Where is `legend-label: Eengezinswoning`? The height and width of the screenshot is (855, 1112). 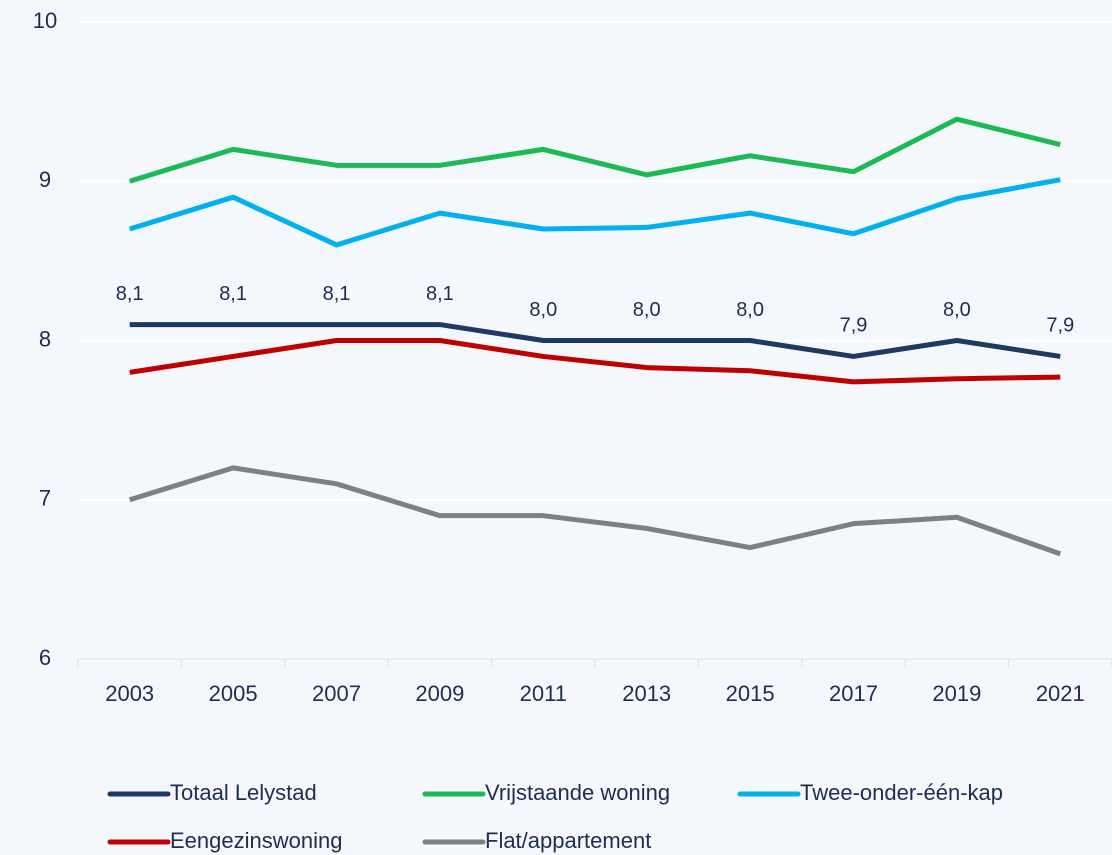
legend-label: Eengezinswoning is located at coordinates (256, 840).